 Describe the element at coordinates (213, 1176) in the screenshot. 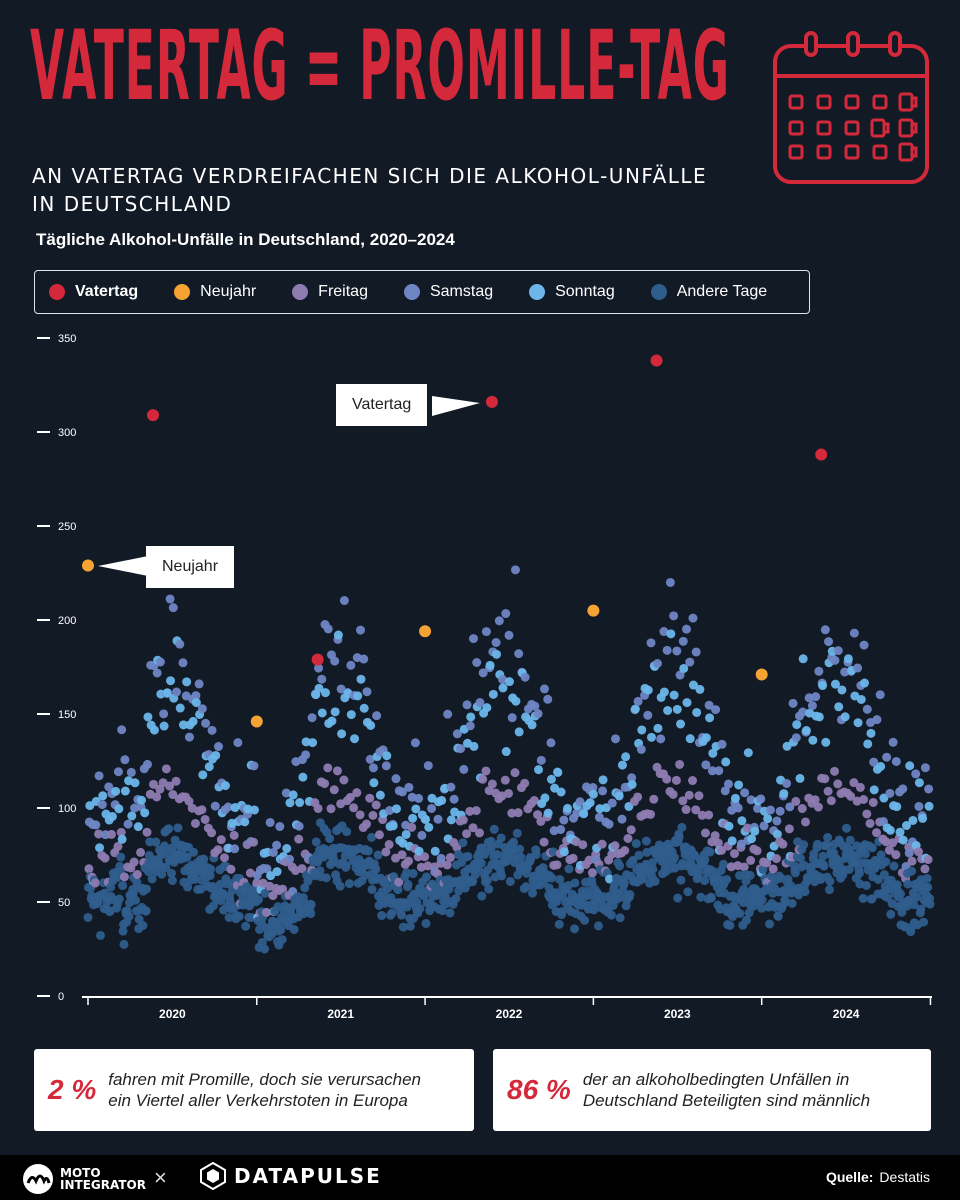

I see `datapulse-icon` at that location.